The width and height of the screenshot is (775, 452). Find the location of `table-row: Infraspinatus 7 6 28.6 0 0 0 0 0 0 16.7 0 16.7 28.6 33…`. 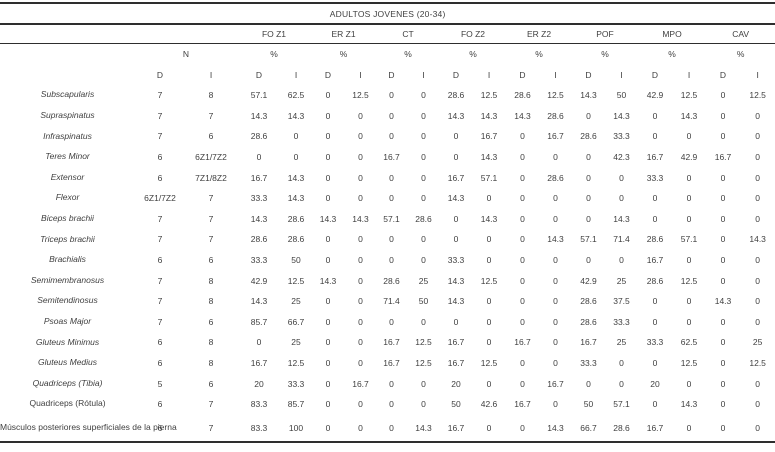

table-row: Infraspinatus 7 6 28.6 0 0 0 0 0 0 16.7 0 16.7 28.6 33… is located at coordinates (387, 136).